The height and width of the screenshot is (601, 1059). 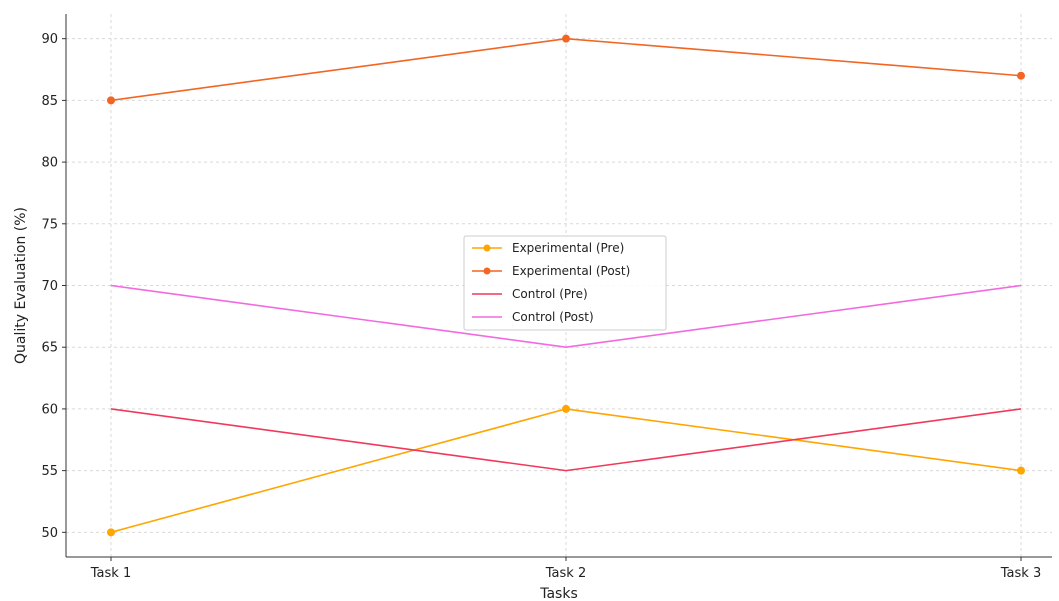 What do you see at coordinates (49, 348) in the screenshot?
I see `y-tick-label: 65` at bounding box center [49, 348].